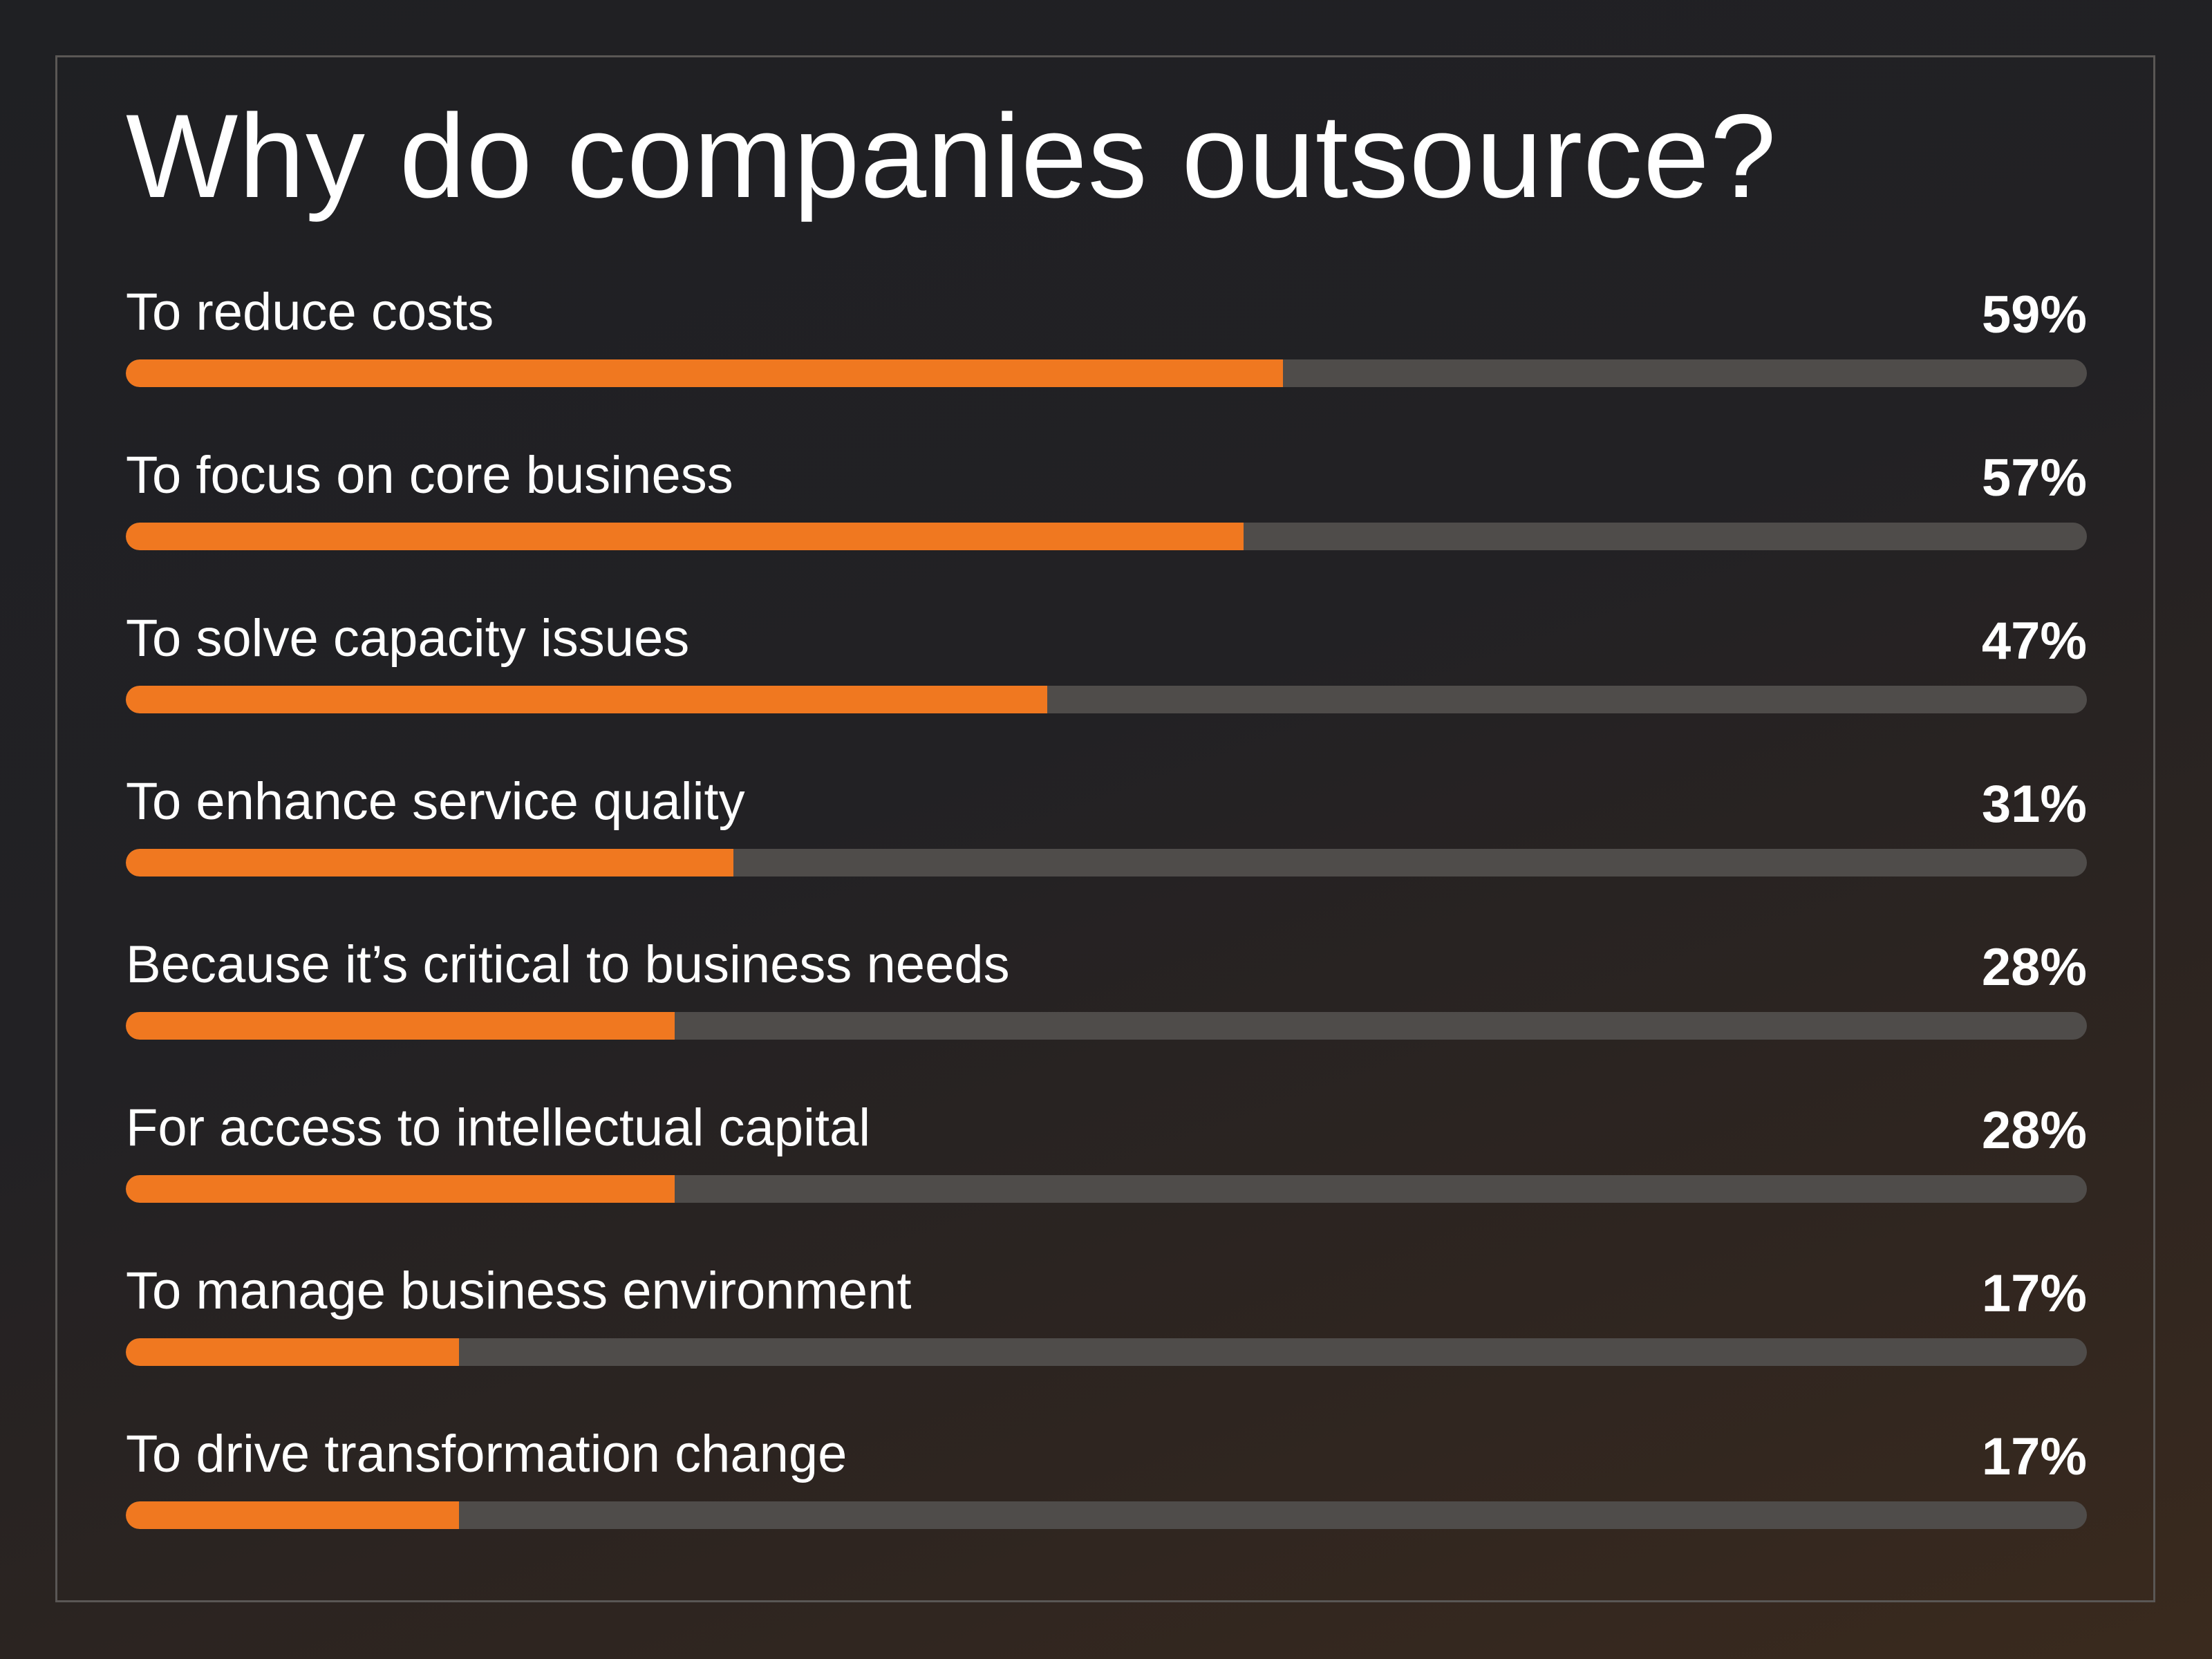 This screenshot has height=1659, width=2212. Describe the element at coordinates (2034, 478) in the screenshot. I see `bar-value-label: 57%` at that location.